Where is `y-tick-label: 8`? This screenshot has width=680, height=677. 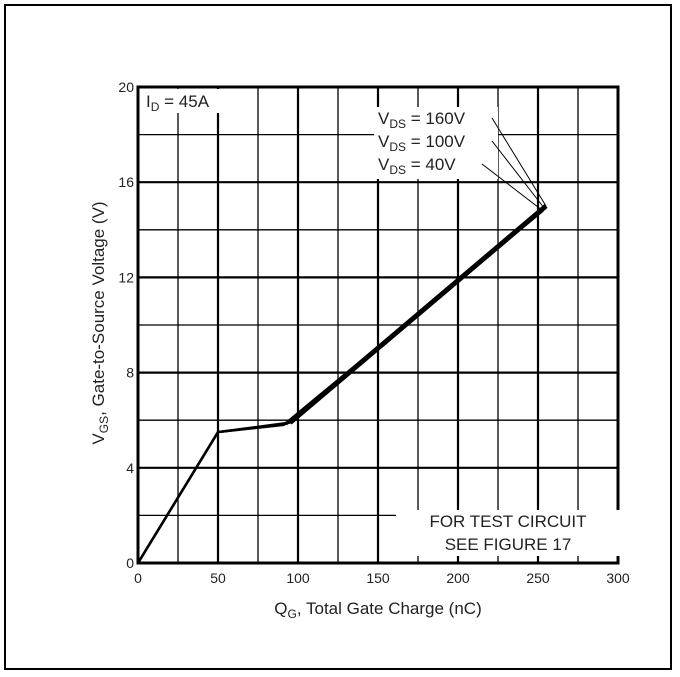 y-tick-label: 8 is located at coordinates (130, 373).